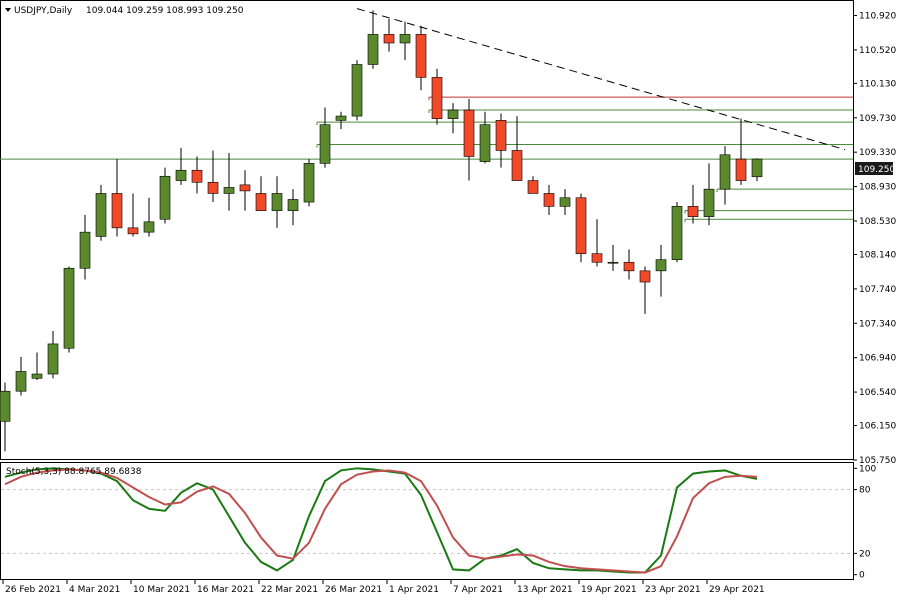  Describe the element at coordinates (877, 393) in the screenshot. I see `price-tick-label-11: 106.540` at that location.